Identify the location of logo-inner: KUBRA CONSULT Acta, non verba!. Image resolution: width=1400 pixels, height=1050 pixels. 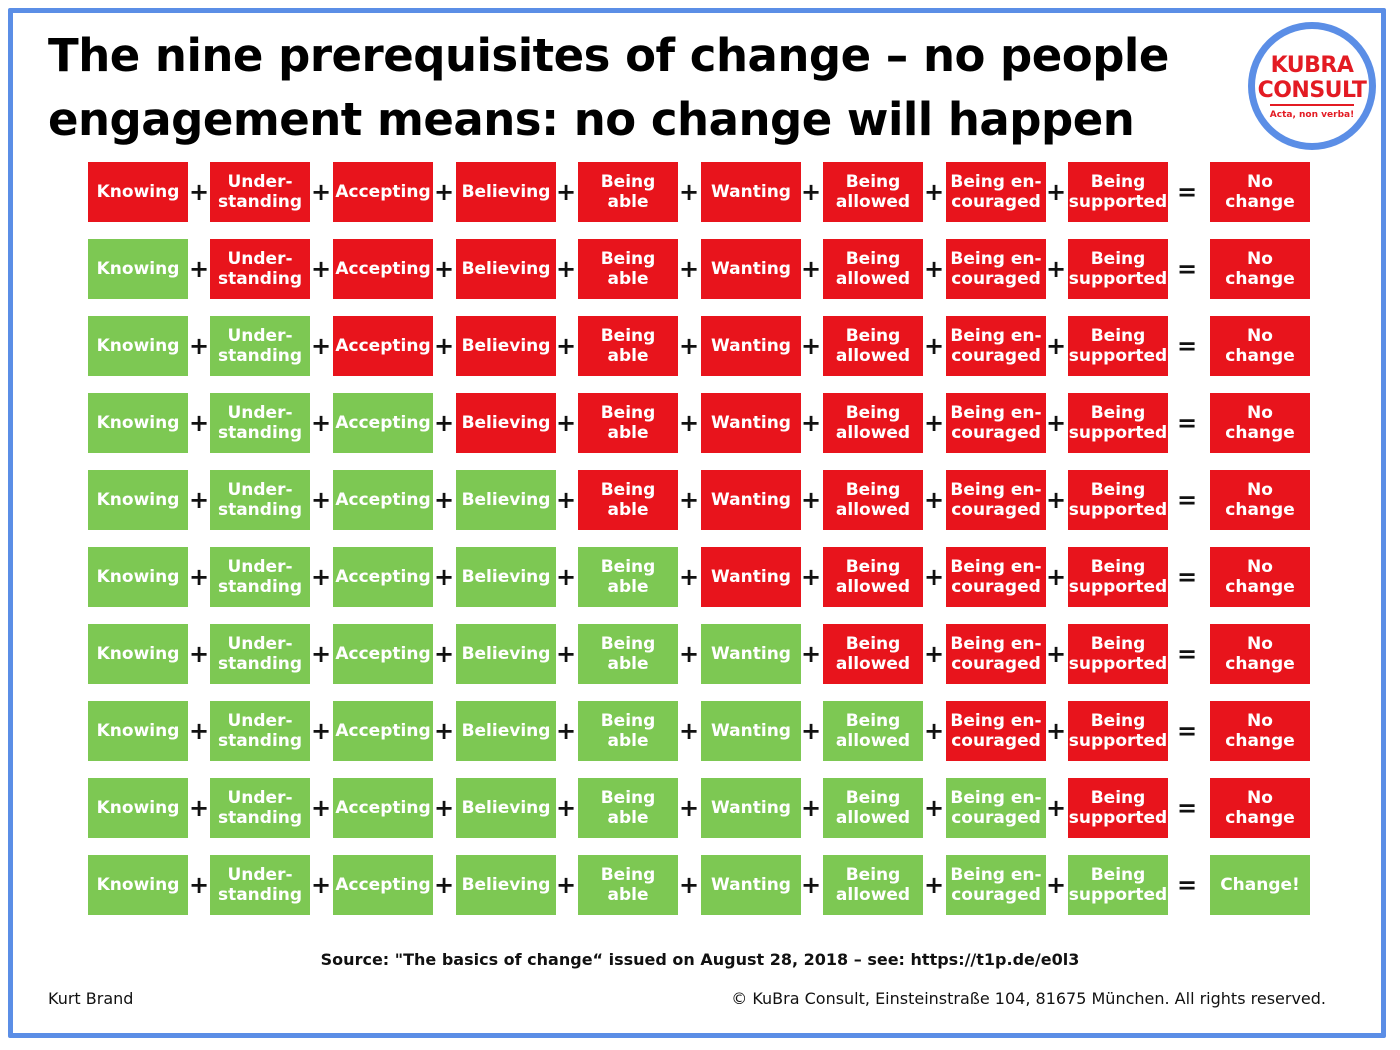
(1312, 86).